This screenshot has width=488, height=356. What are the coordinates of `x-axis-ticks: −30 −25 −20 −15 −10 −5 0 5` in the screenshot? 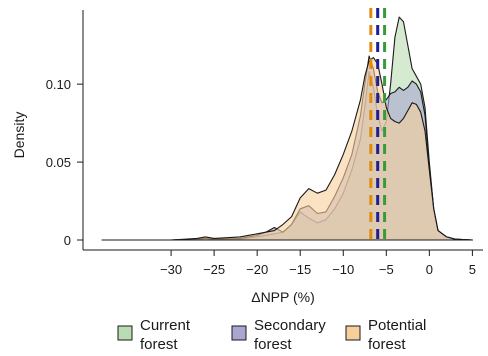 It's located at (318, 263).